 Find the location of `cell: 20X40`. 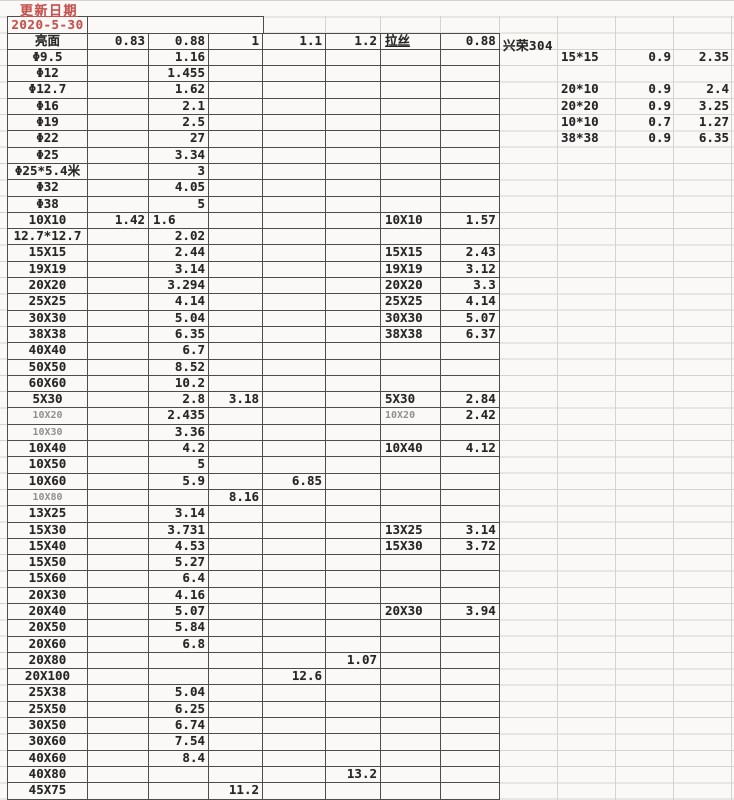

cell: 20X40 is located at coordinates (48, 612).